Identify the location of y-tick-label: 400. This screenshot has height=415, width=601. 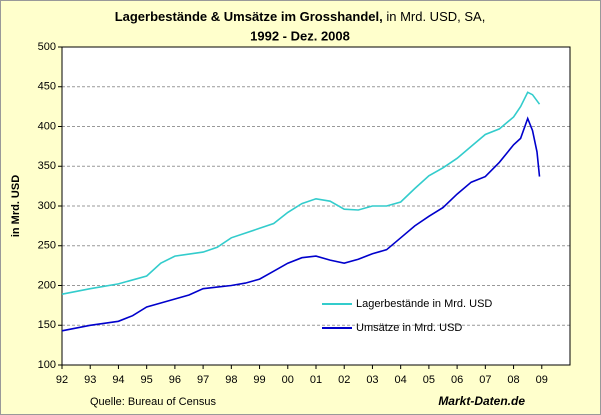
(47, 126).